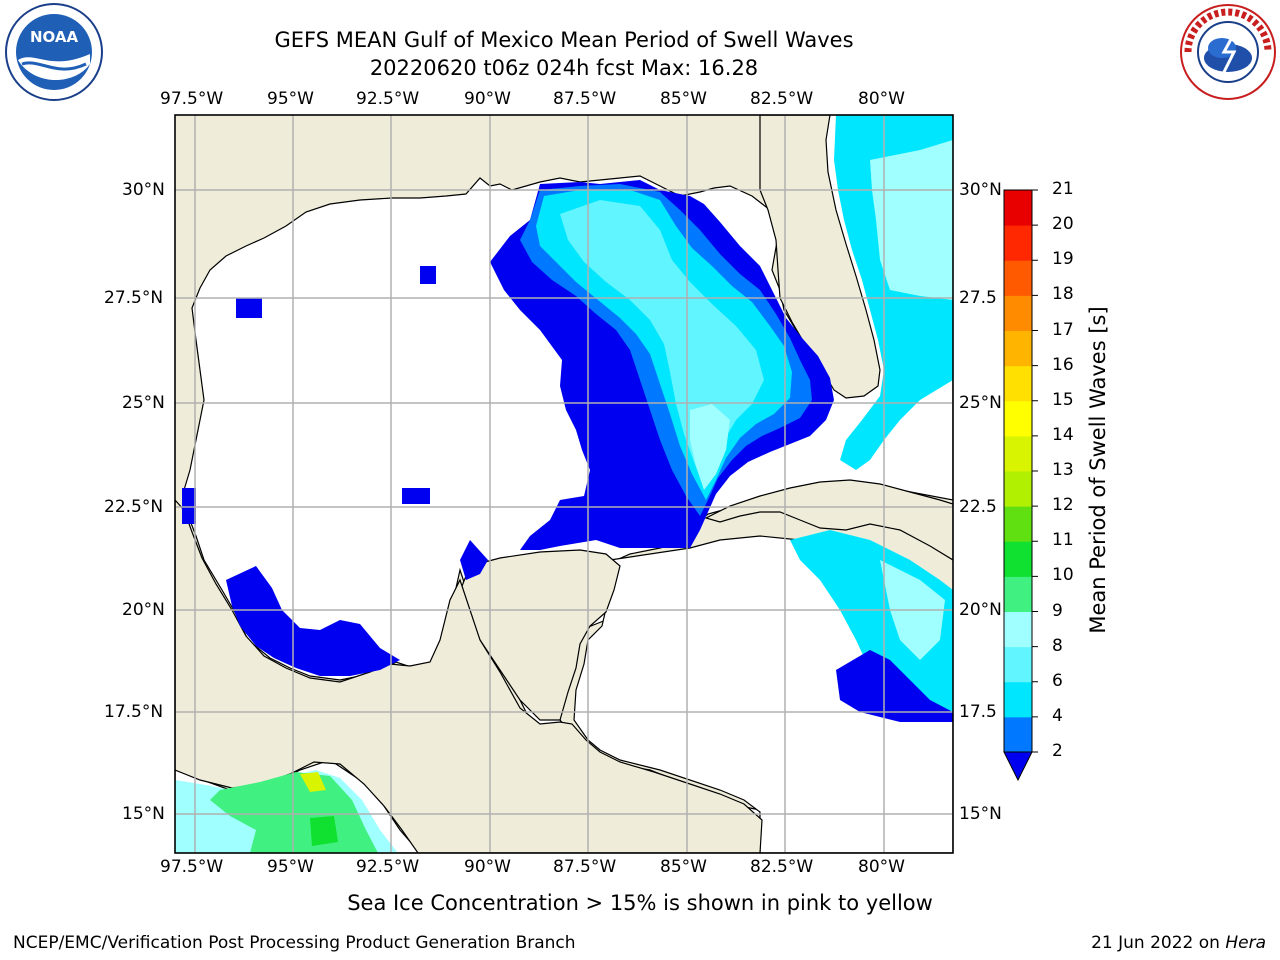  Describe the element at coordinates (1155, 943) in the screenshot. I see `run-date-text: 21 Jun 2022 on` at that location.